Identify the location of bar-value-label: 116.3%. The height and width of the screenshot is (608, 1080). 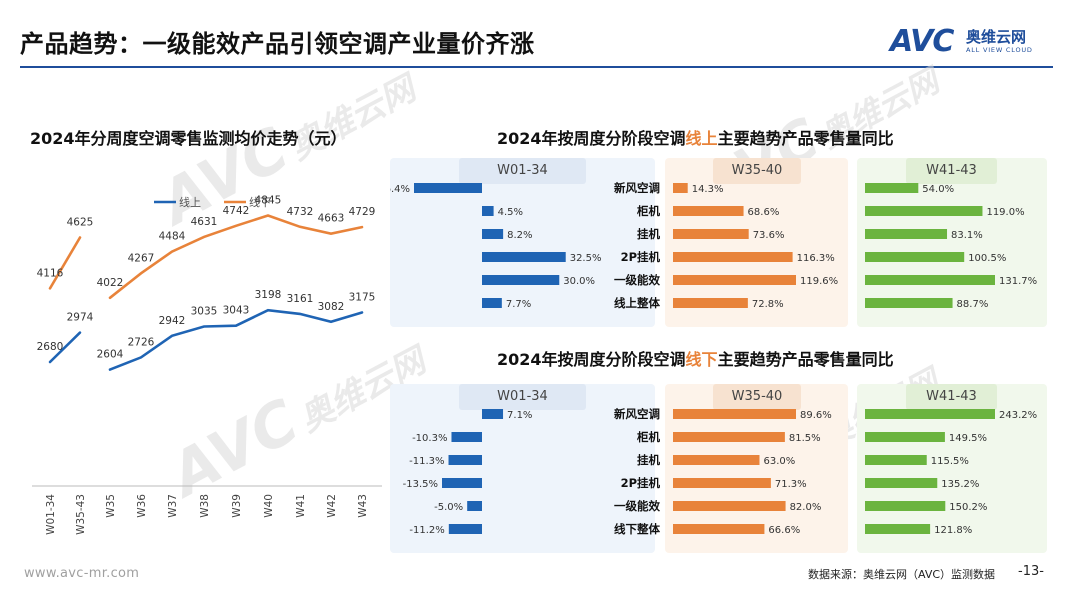
(816, 258).